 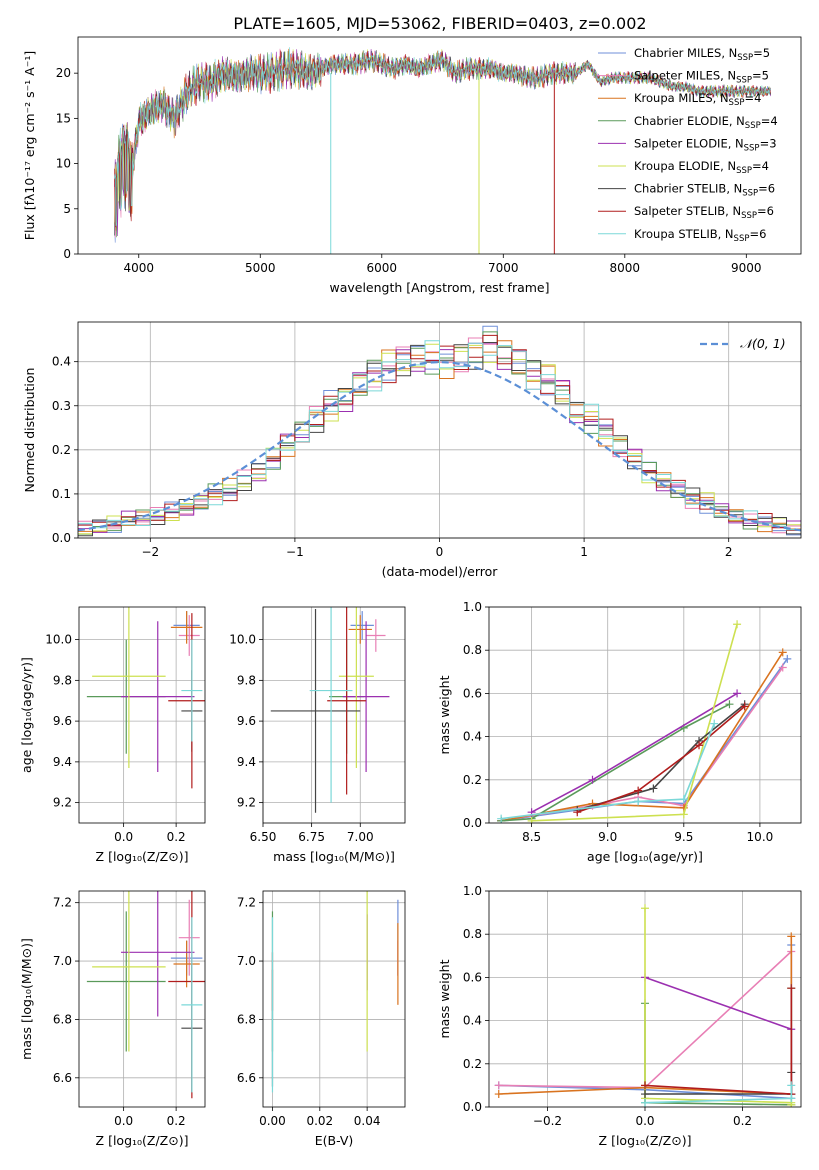 What do you see at coordinates (472, 977) in the screenshot?
I see `y-tick-label: 0.6` at bounding box center [472, 977].